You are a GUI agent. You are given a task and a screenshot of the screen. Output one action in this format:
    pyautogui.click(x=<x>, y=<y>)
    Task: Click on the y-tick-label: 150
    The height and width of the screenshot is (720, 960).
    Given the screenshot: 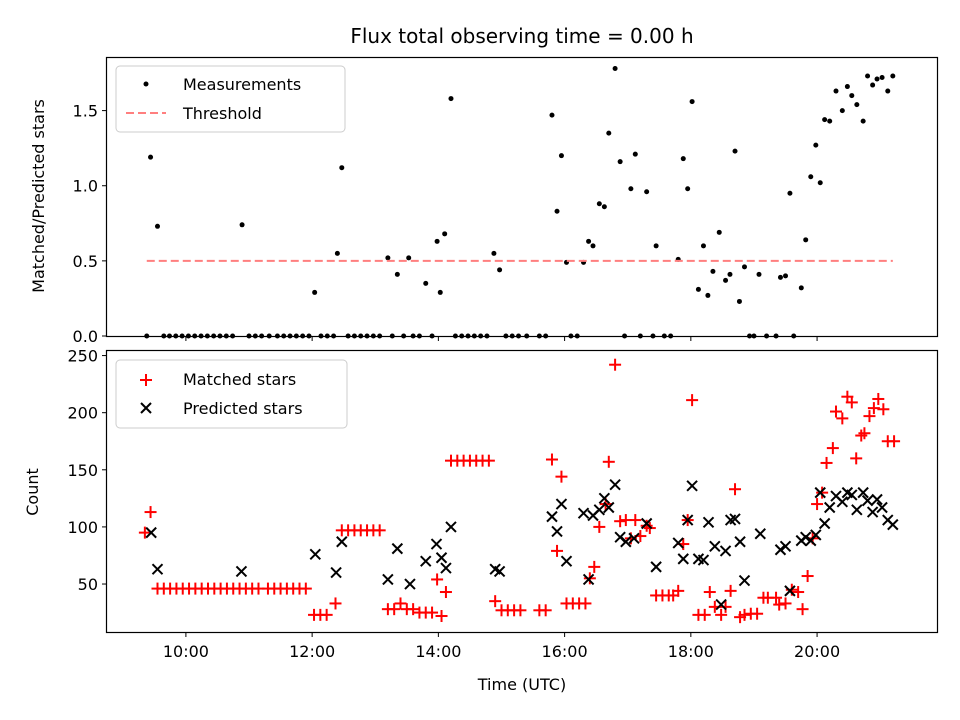 What is the action you would take?
    pyautogui.click(x=82, y=470)
    